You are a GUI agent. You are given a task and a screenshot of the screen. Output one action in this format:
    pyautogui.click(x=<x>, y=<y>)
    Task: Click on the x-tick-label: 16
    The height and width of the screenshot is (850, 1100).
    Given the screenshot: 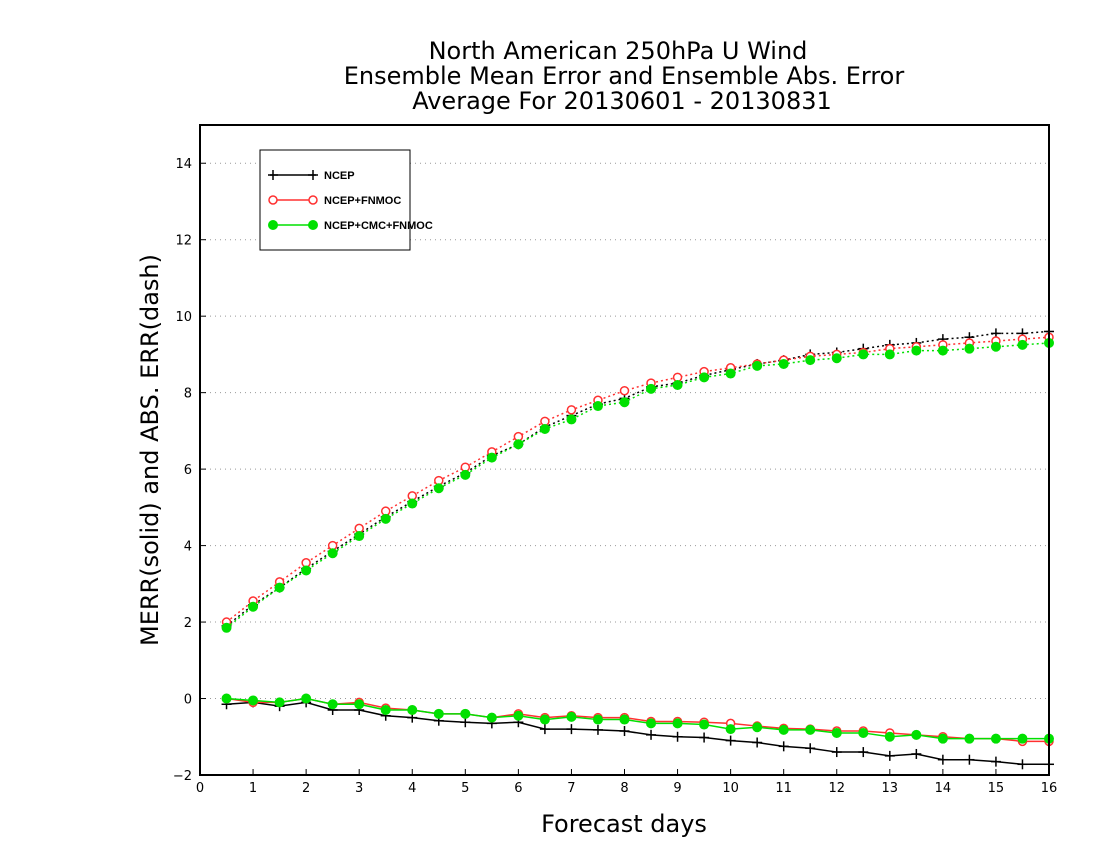 What is the action you would take?
    pyautogui.click(x=1049, y=788)
    